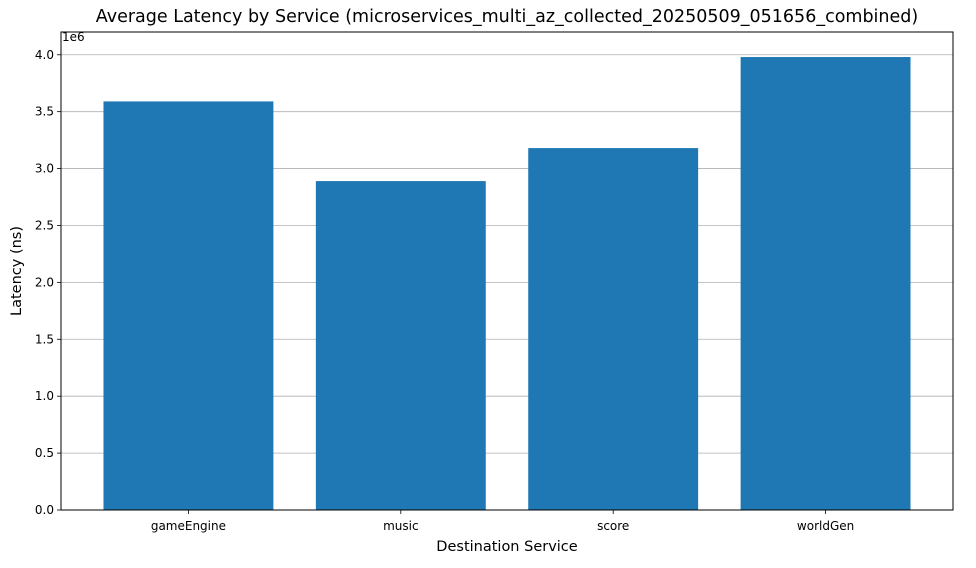 The width and height of the screenshot is (976, 568). I want to click on y-tick-label: 1.5, so click(44, 339).